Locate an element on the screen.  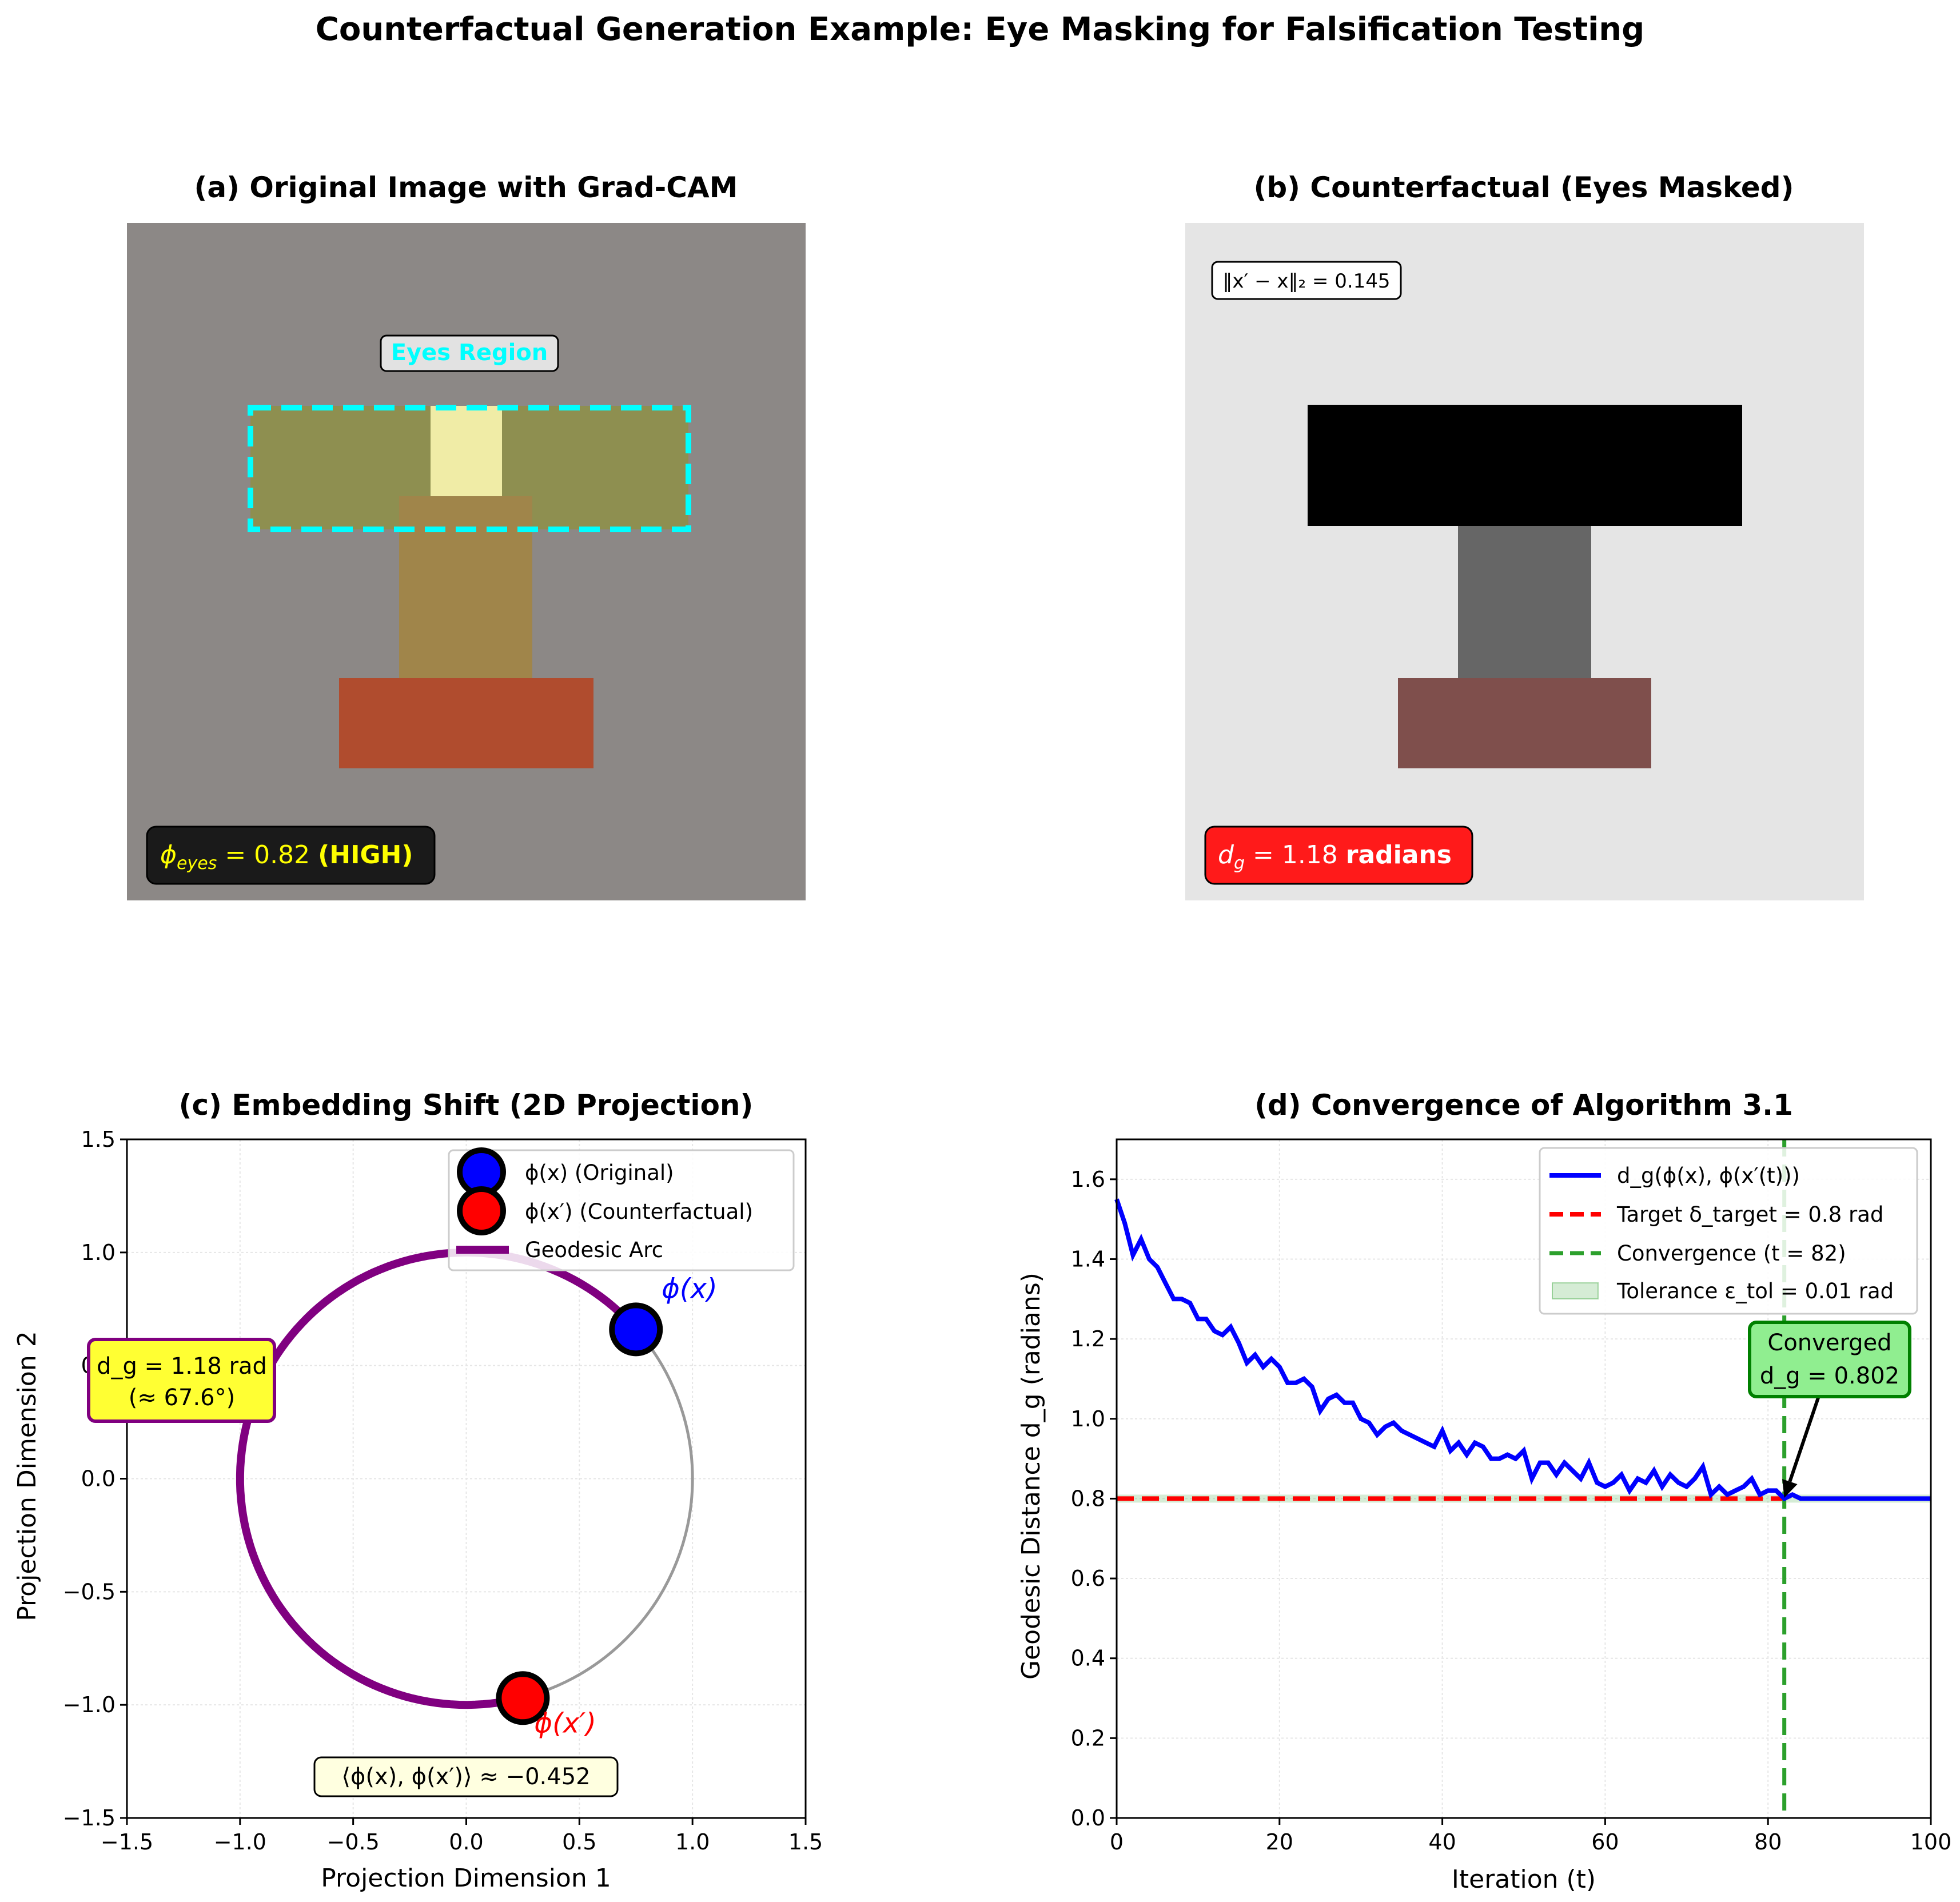
legend-convergence-label: Convergence (t = 82) is located at coordinates (1731, 1253).